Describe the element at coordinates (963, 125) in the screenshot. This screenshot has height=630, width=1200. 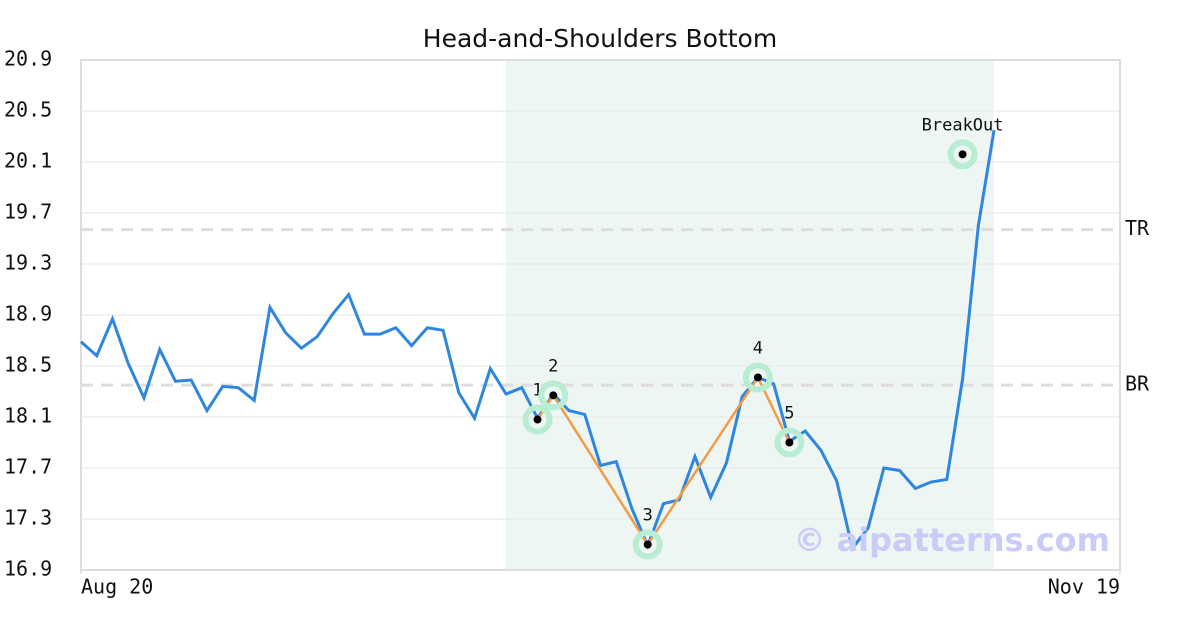
I see `breakout-label: BreakOut` at that location.